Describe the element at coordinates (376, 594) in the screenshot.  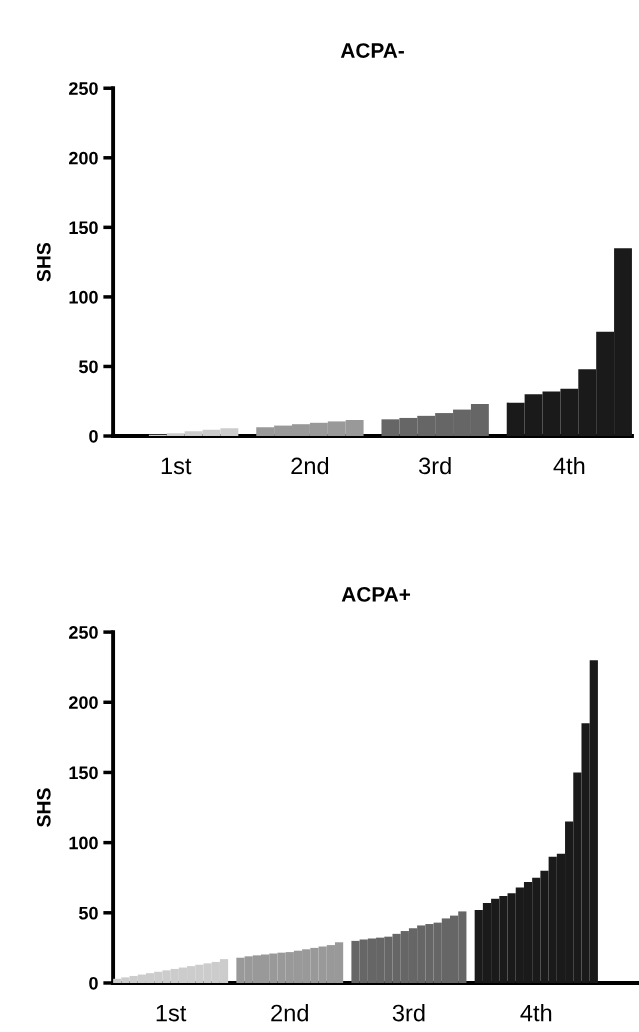
I see `chart-title: ACPA+` at that location.